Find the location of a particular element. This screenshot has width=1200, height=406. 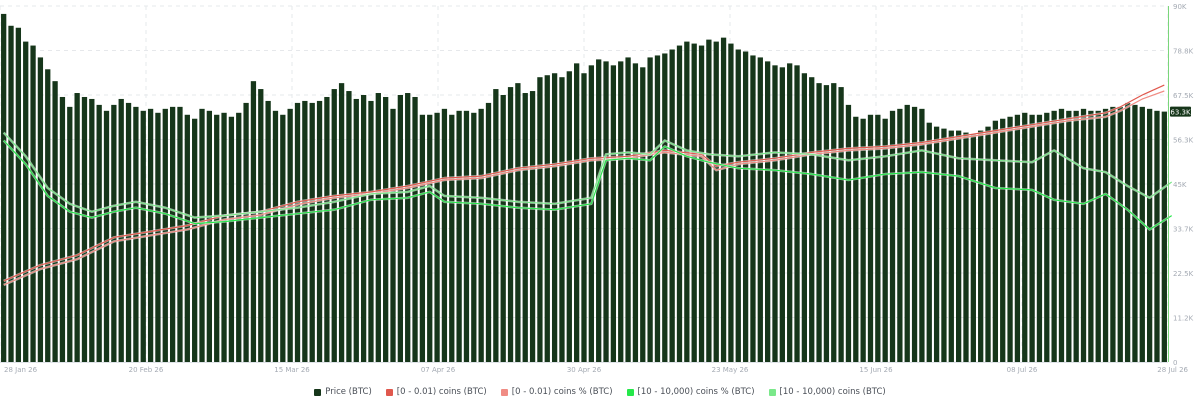

legend-item: Price (BTC) is located at coordinates (343, 392).